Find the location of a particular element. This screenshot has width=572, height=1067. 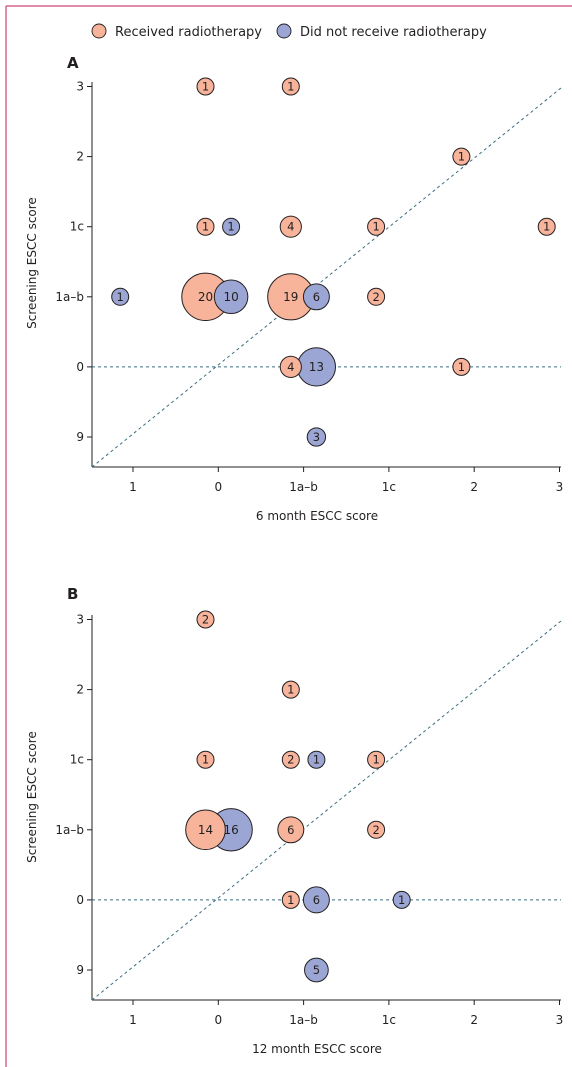

panel-b-label: B is located at coordinates (72, 594).